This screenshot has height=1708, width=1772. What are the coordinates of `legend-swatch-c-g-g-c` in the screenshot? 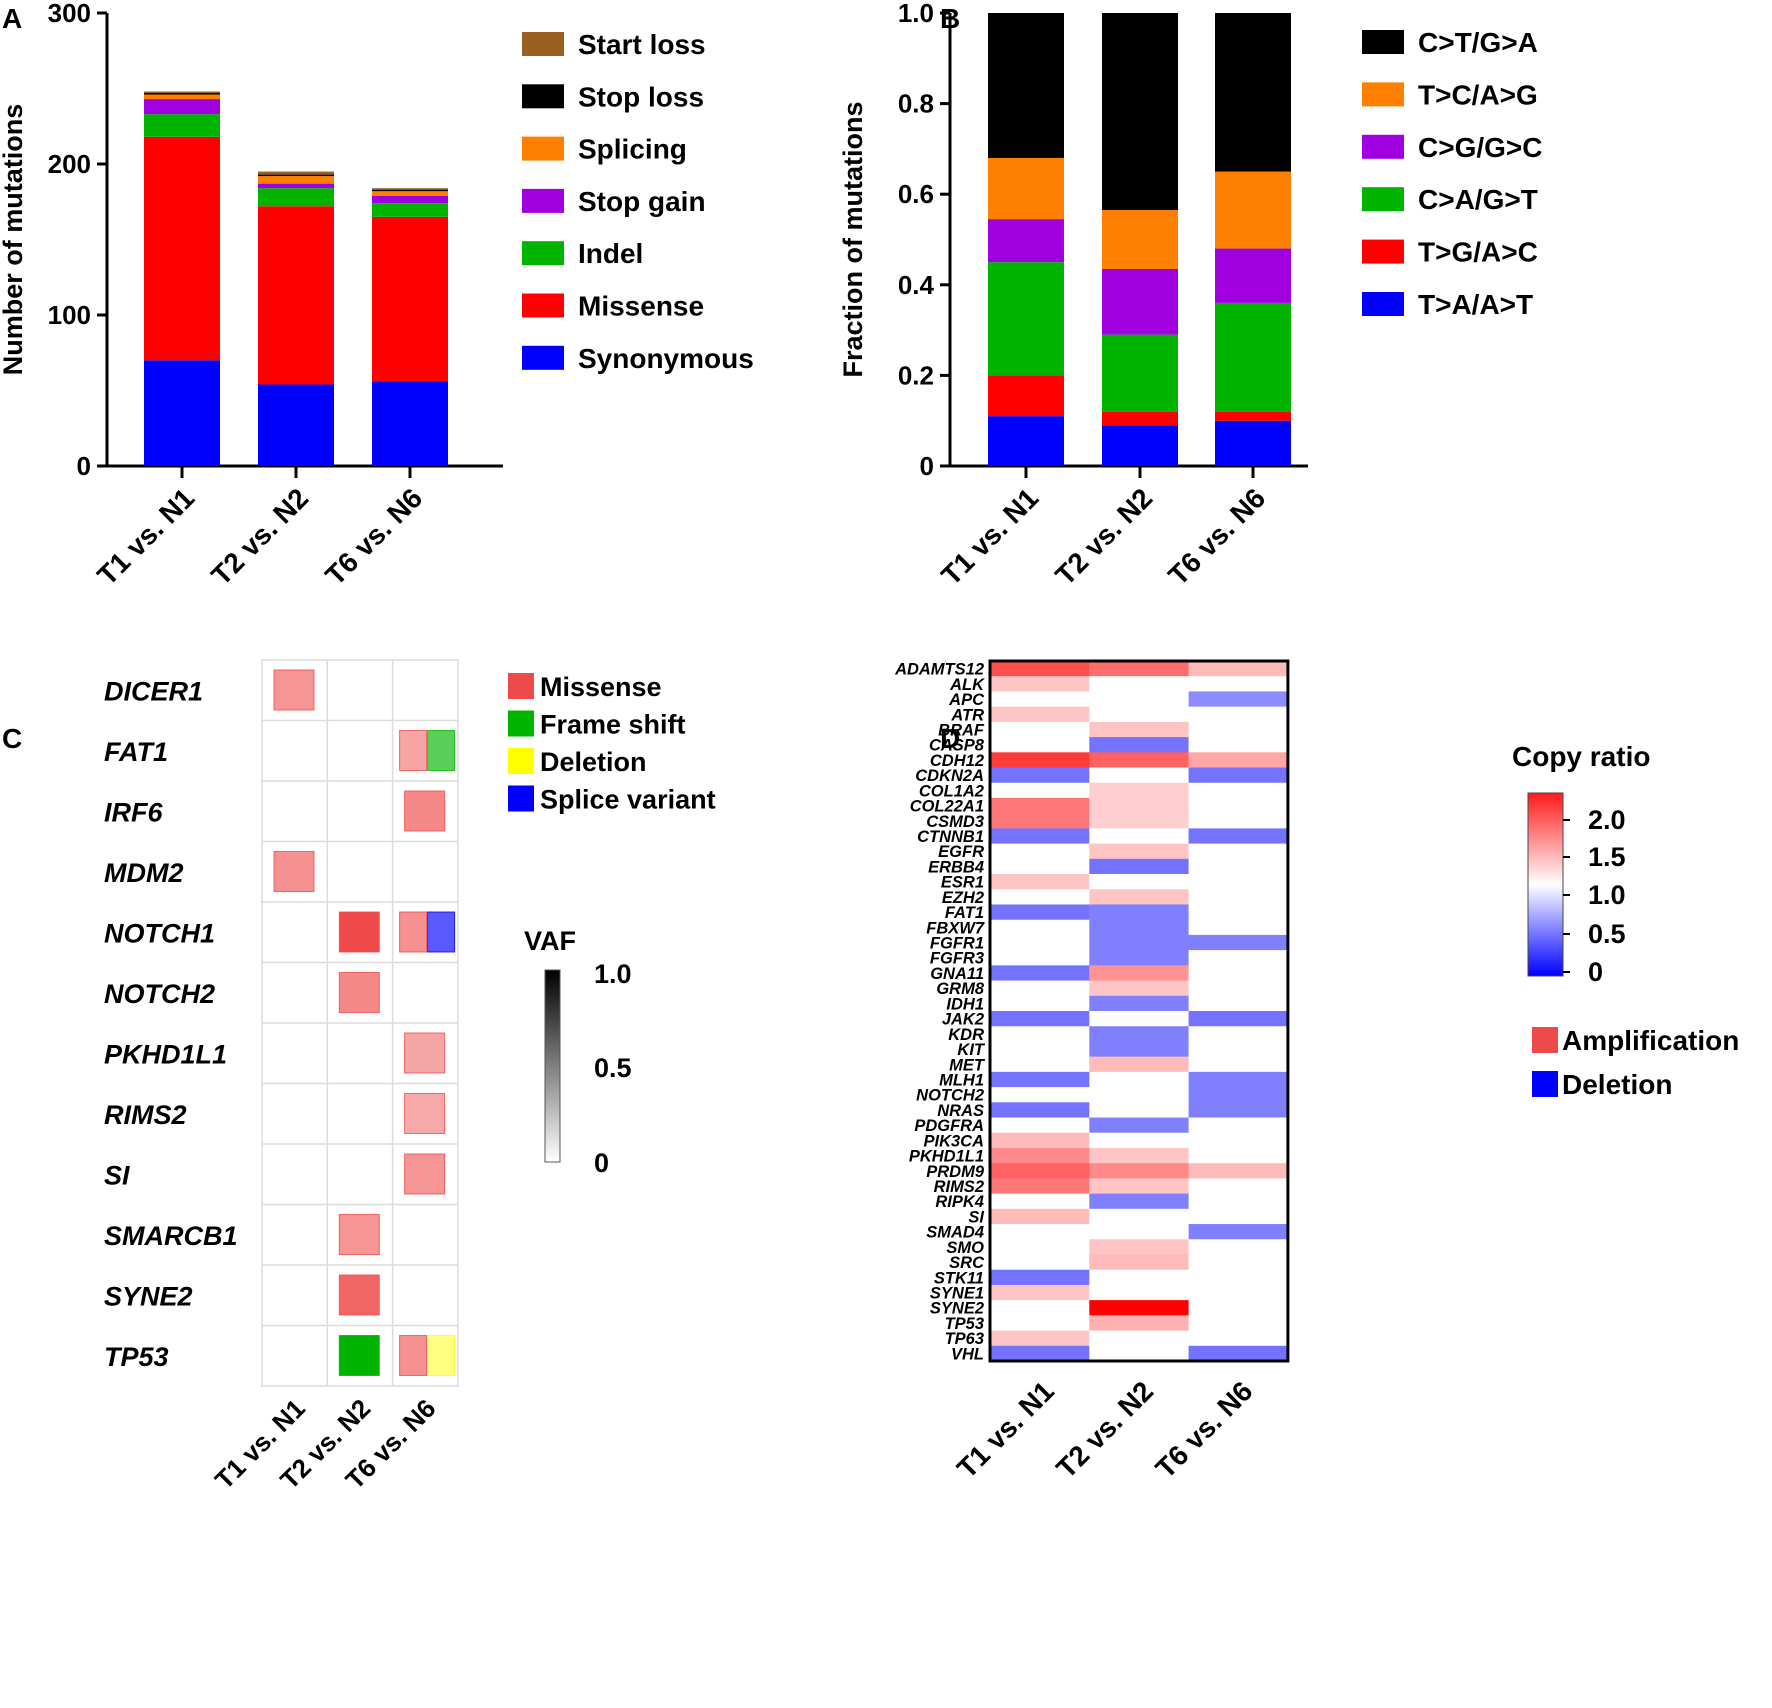 It's located at (1383, 146).